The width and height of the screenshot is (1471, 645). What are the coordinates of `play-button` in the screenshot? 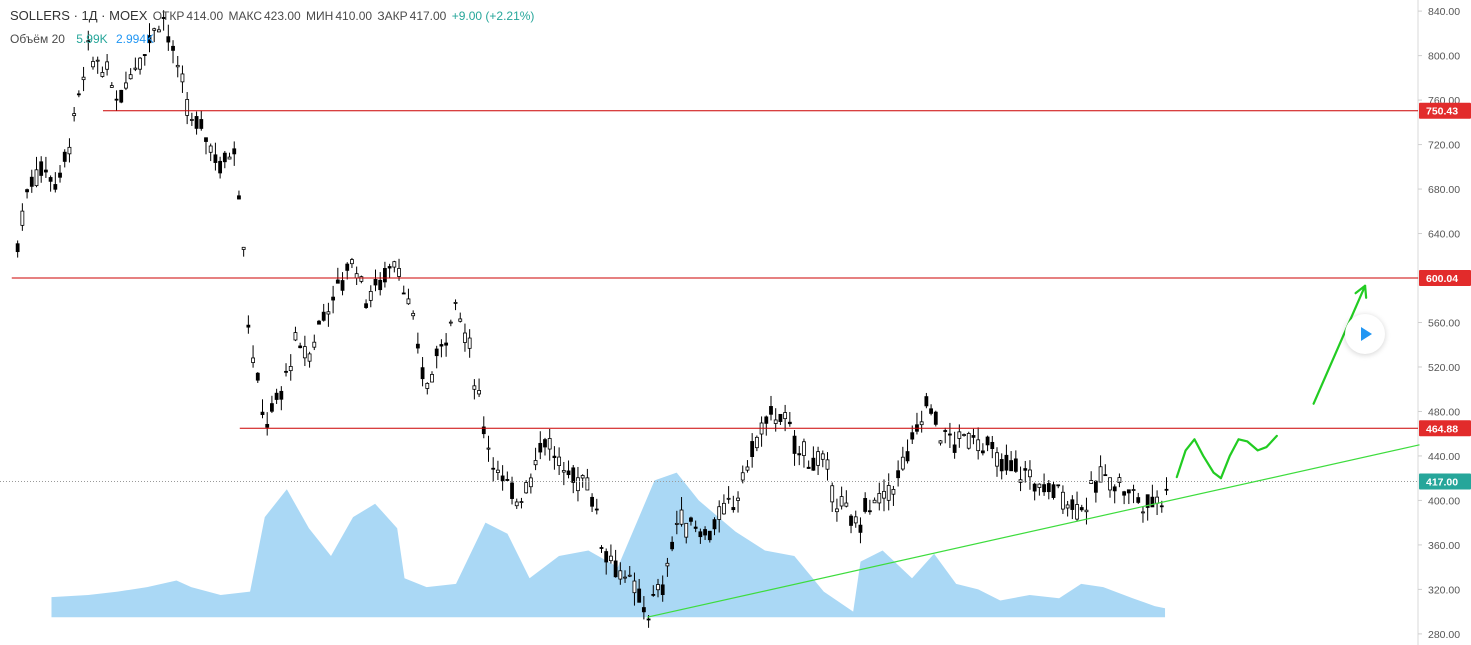 It's located at (1365, 334).